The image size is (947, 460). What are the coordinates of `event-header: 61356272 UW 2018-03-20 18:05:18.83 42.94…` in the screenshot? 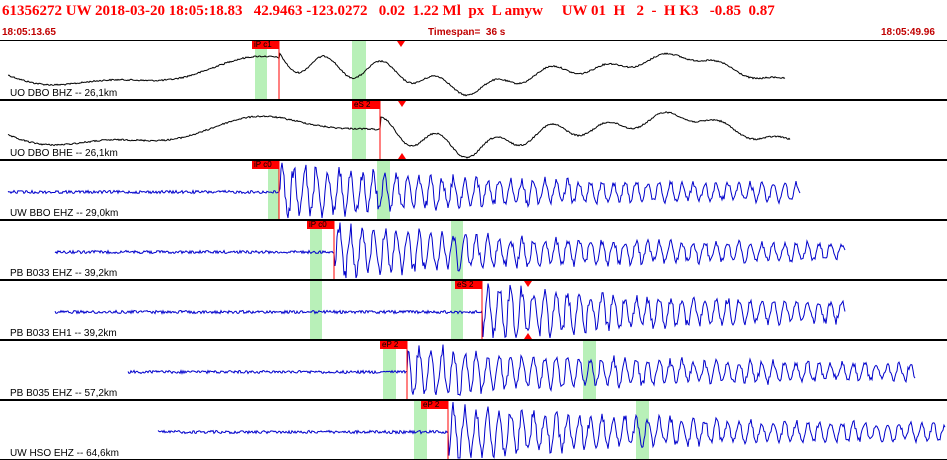 It's located at (473, 12).